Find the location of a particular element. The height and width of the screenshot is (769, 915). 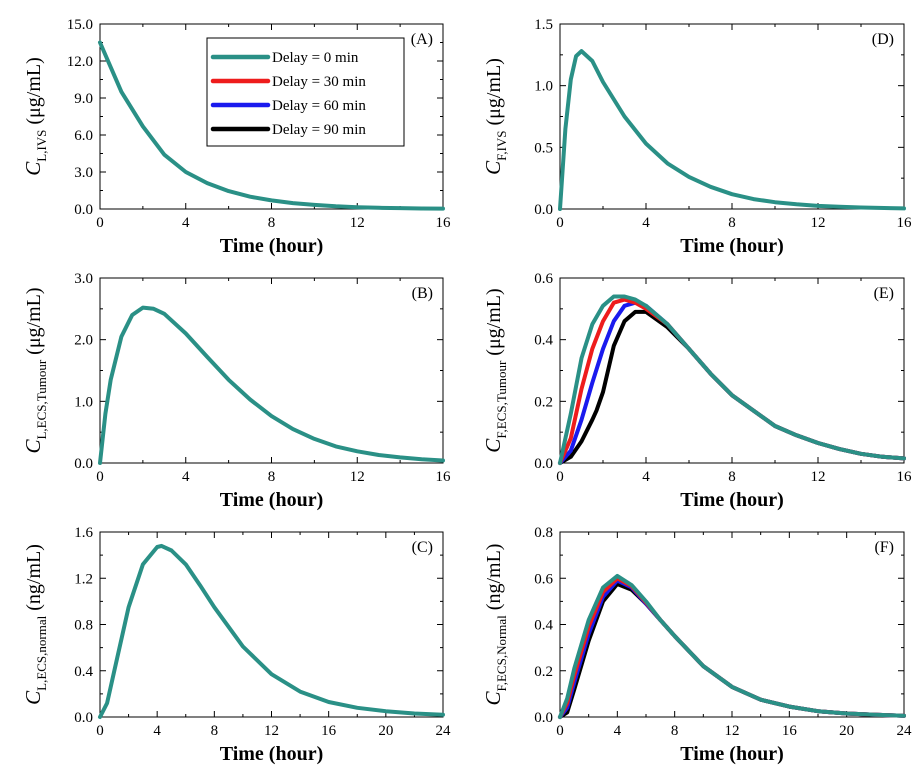

legend-label: Delay = 0 min is located at coordinates (315, 58).